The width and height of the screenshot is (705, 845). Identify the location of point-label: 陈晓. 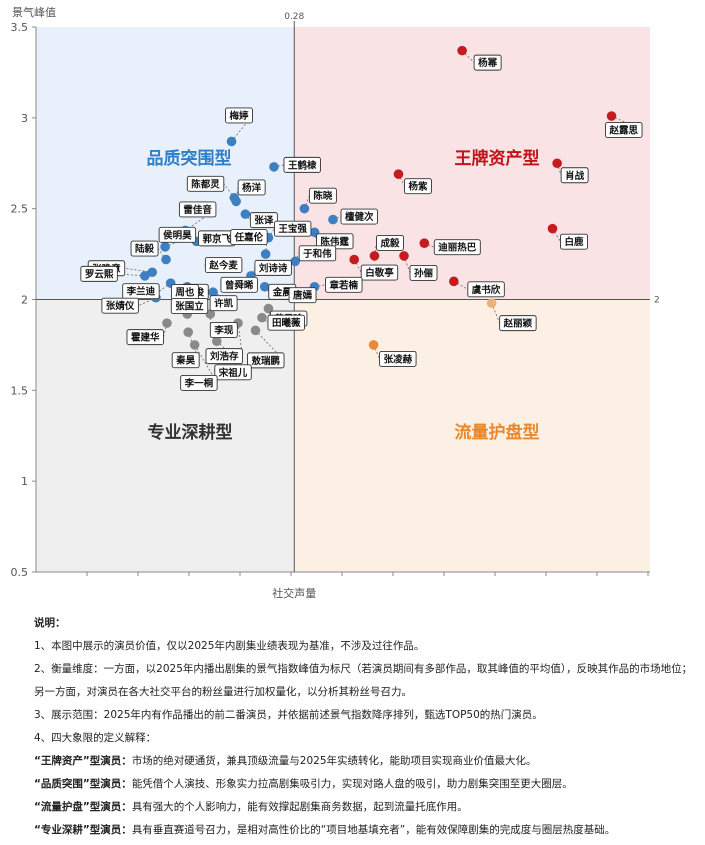
(322, 195).